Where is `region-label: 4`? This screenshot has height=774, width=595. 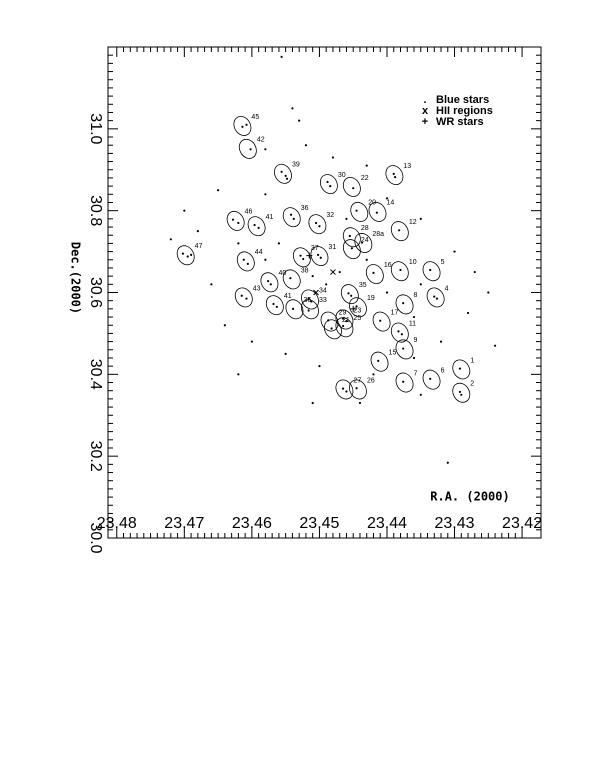 region-label: 4 is located at coordinates (447, 288).